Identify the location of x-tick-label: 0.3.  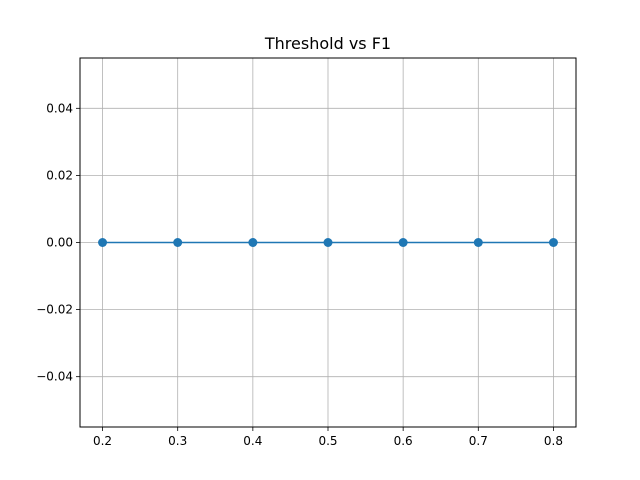
(177, 441).